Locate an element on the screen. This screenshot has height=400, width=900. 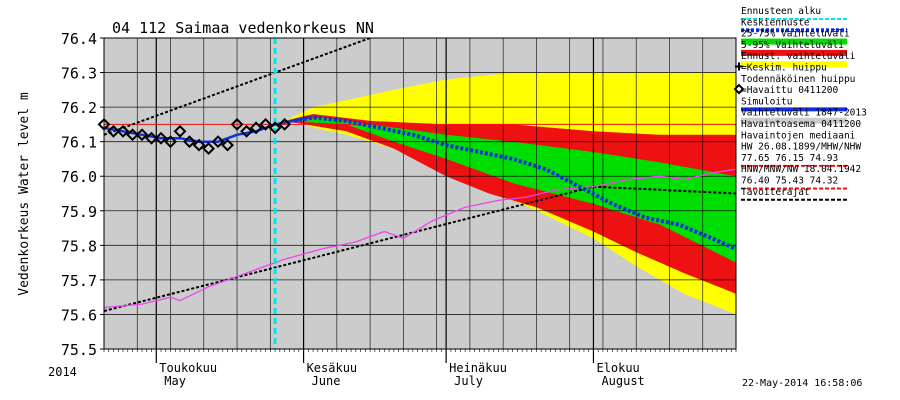
y-tick-label: 75.7 is located at coordinates (79, 281).